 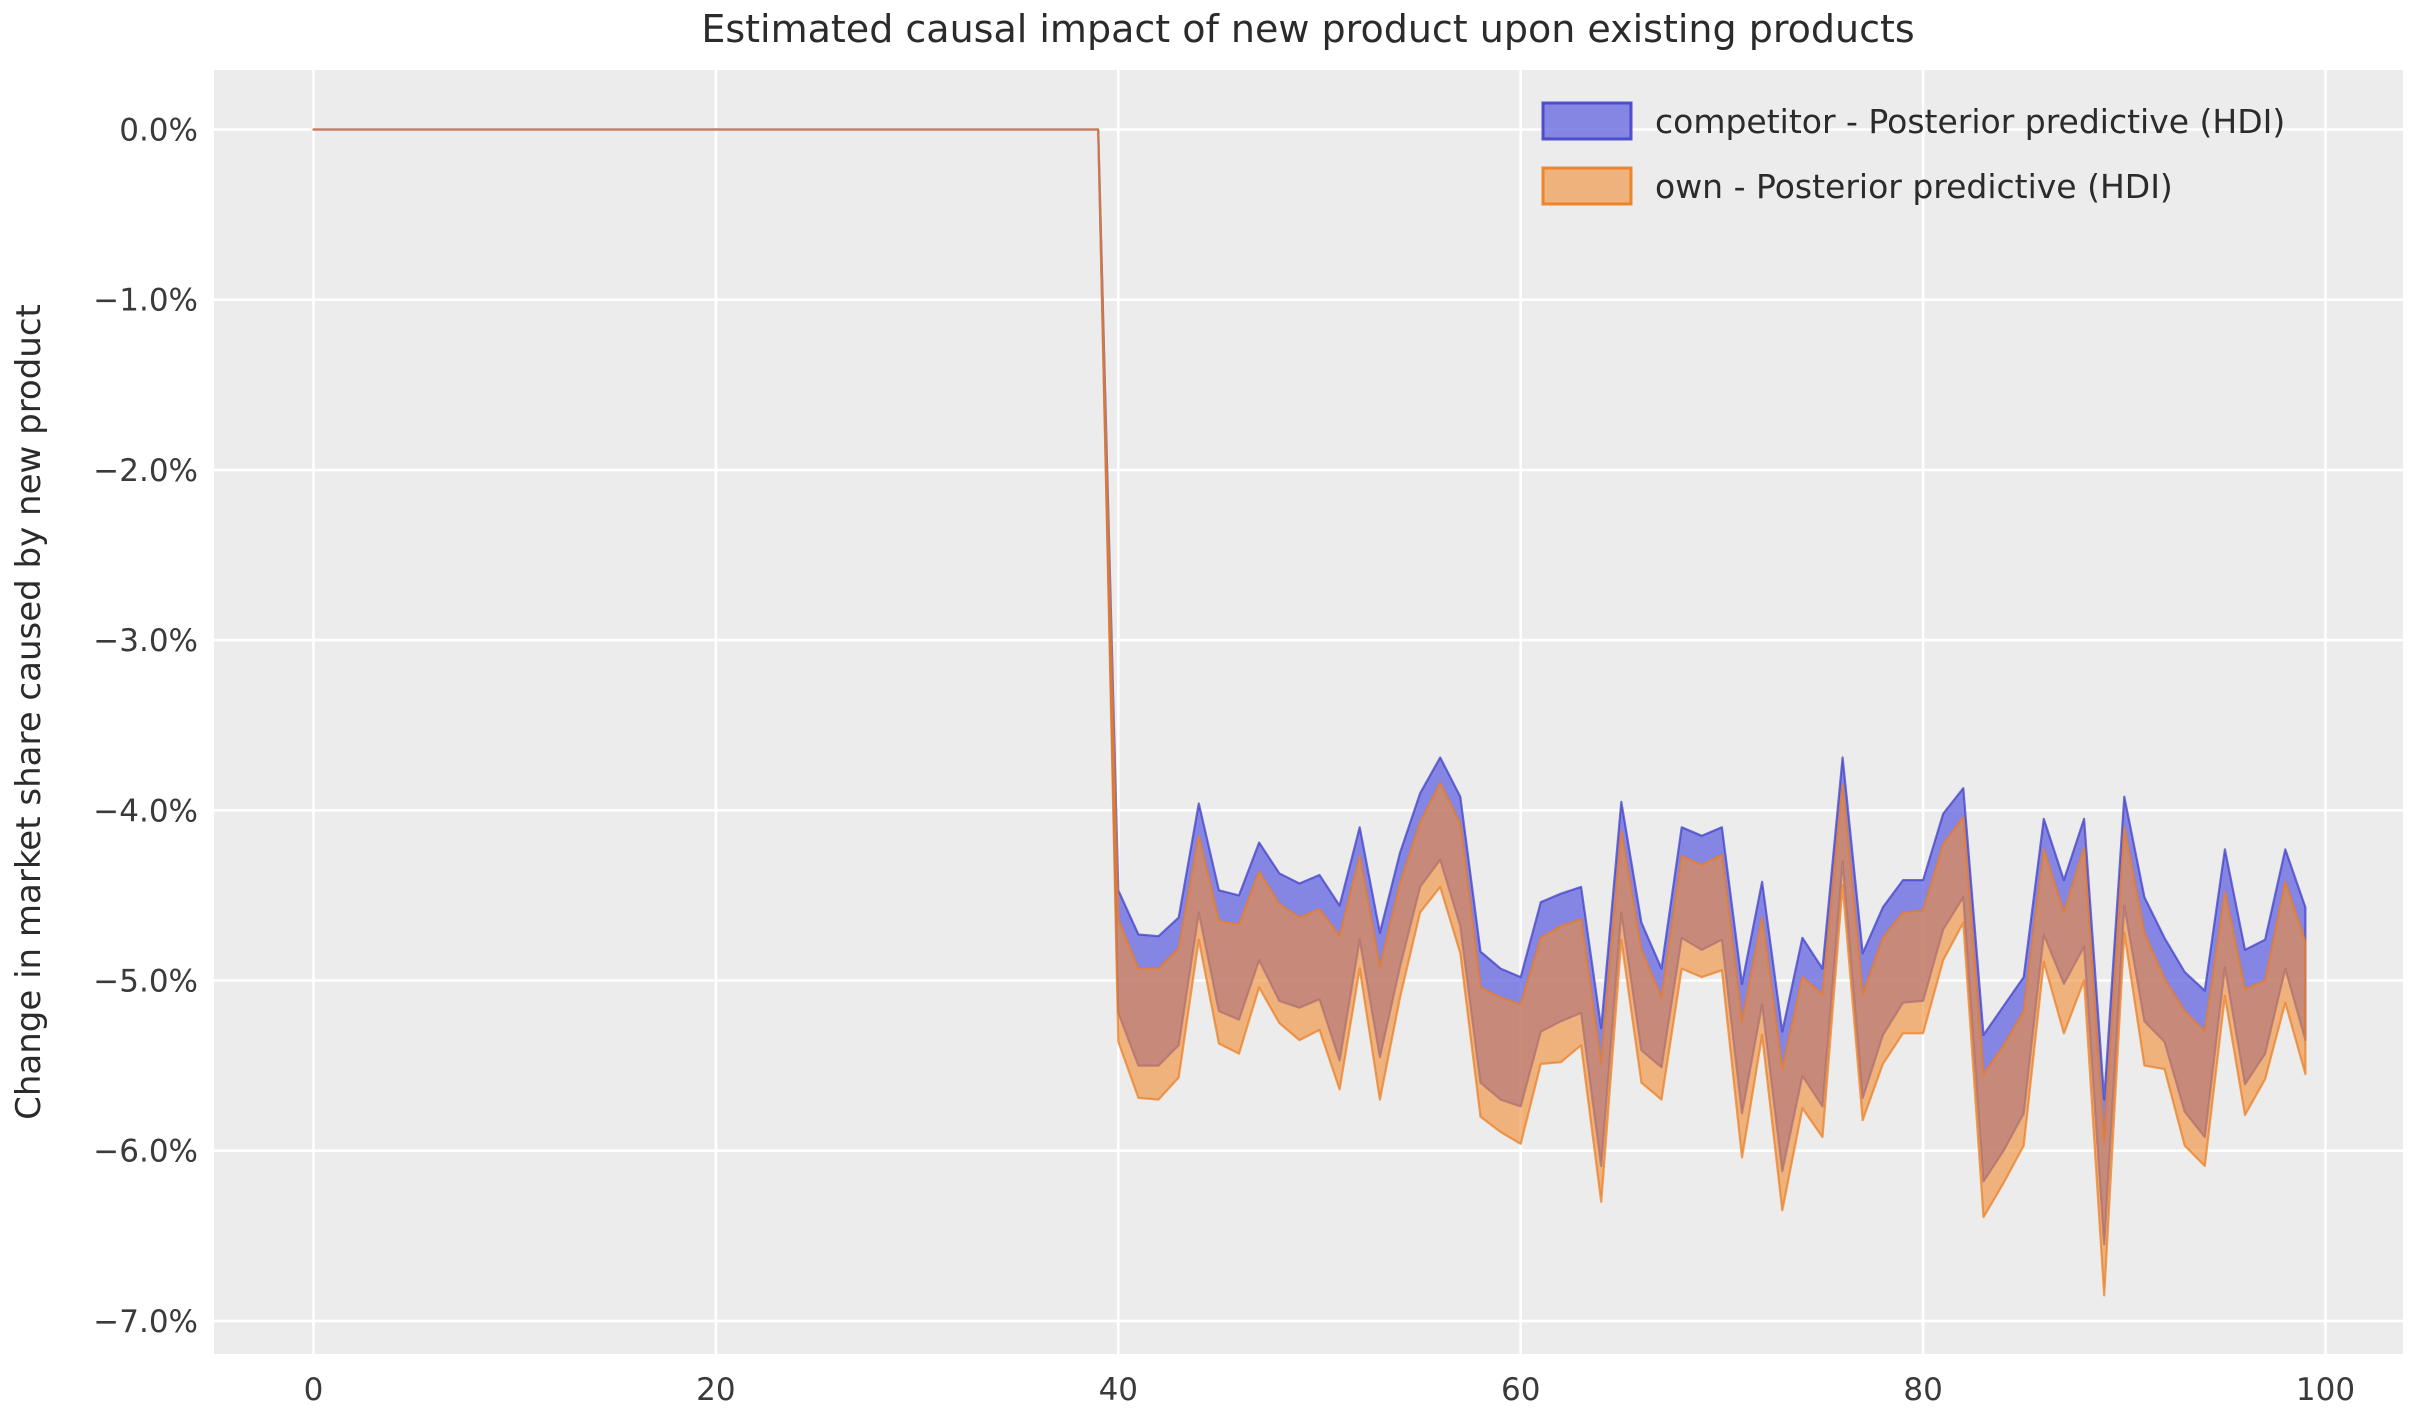 I want to click on y-tick-label--6: −6.0%, so click(x=145, y=1152).